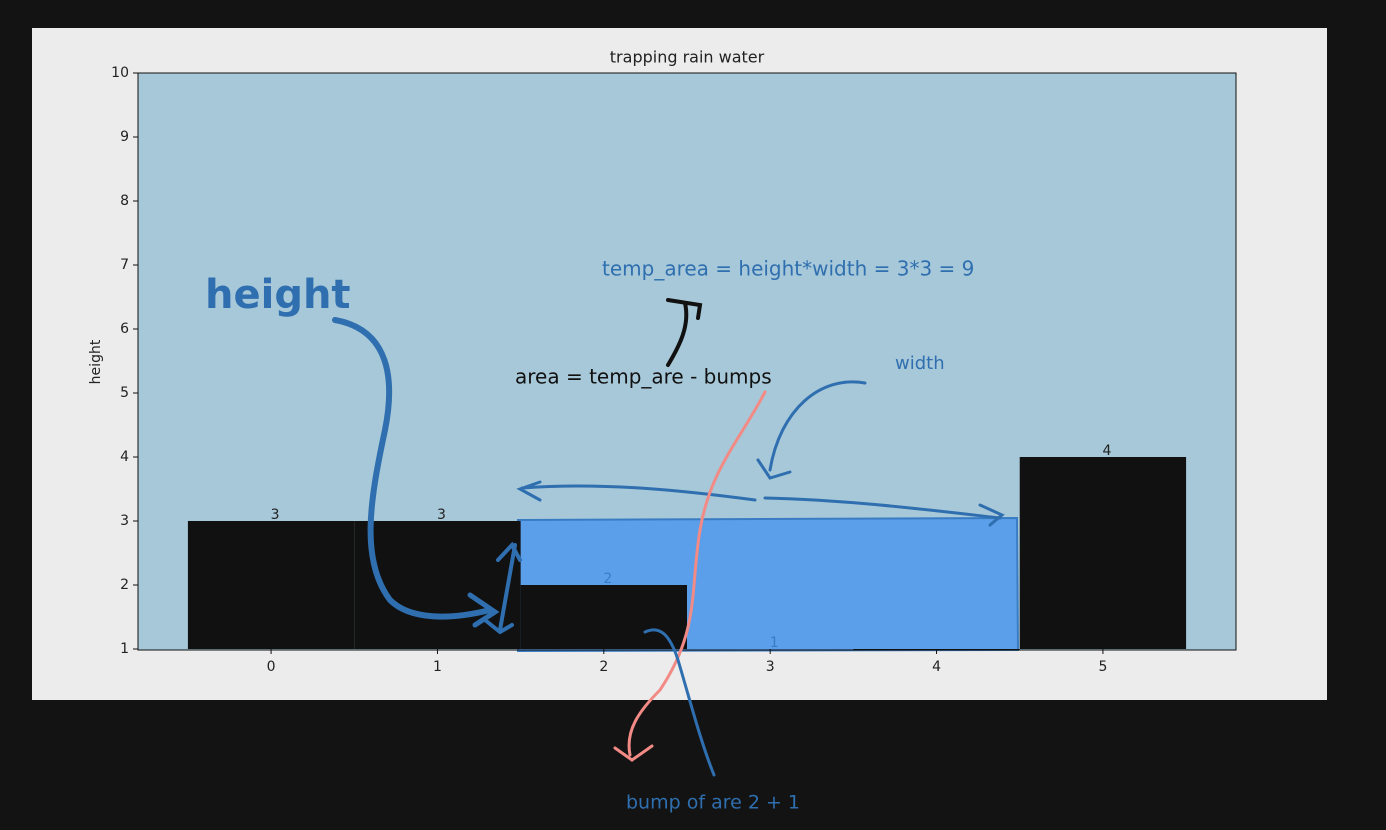  Describe the element at coordinates (120, 73) in the screenshot. I see `y-tick-label: 10` at that location.